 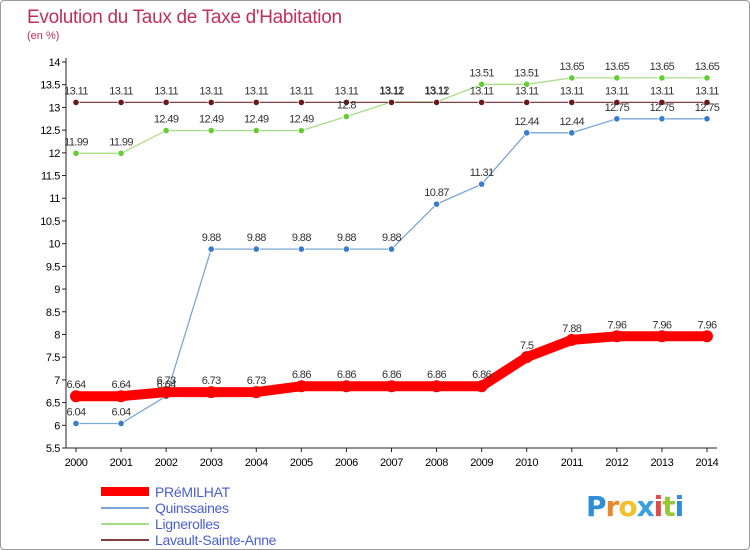 What do you see at coordinates (187, 524) in the screenshot?
I see `legend-label: Lignerolles` at bounding box center [187, 524].